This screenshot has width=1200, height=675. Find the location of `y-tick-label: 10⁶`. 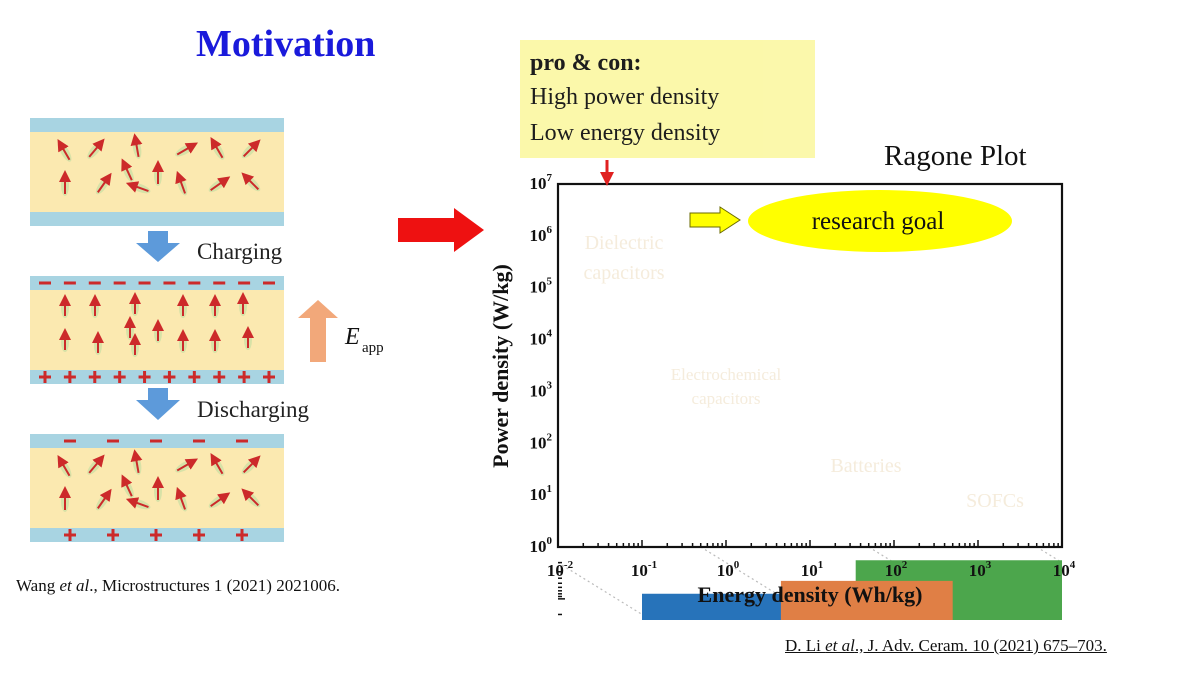

y-tick-label: 10⁶ is located at coordinates (541, 234).